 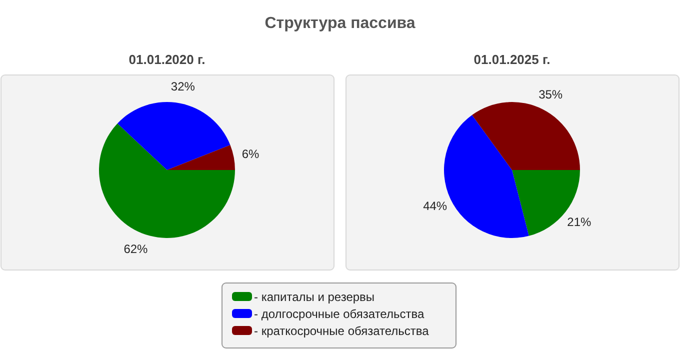 I want to click on chart-subtitle: 01.01.2025 г., so click(x=512, y=59).